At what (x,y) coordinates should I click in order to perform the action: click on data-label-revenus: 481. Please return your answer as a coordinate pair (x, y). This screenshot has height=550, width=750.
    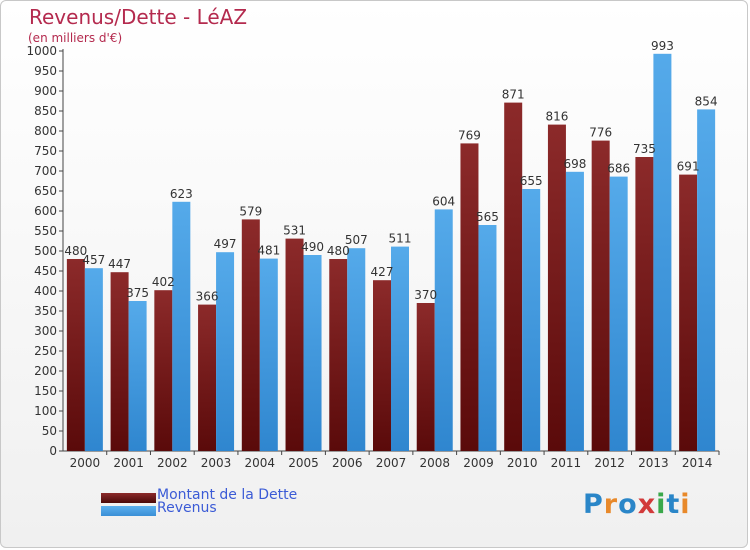
    Looking at the image, I should click on (268, 251).